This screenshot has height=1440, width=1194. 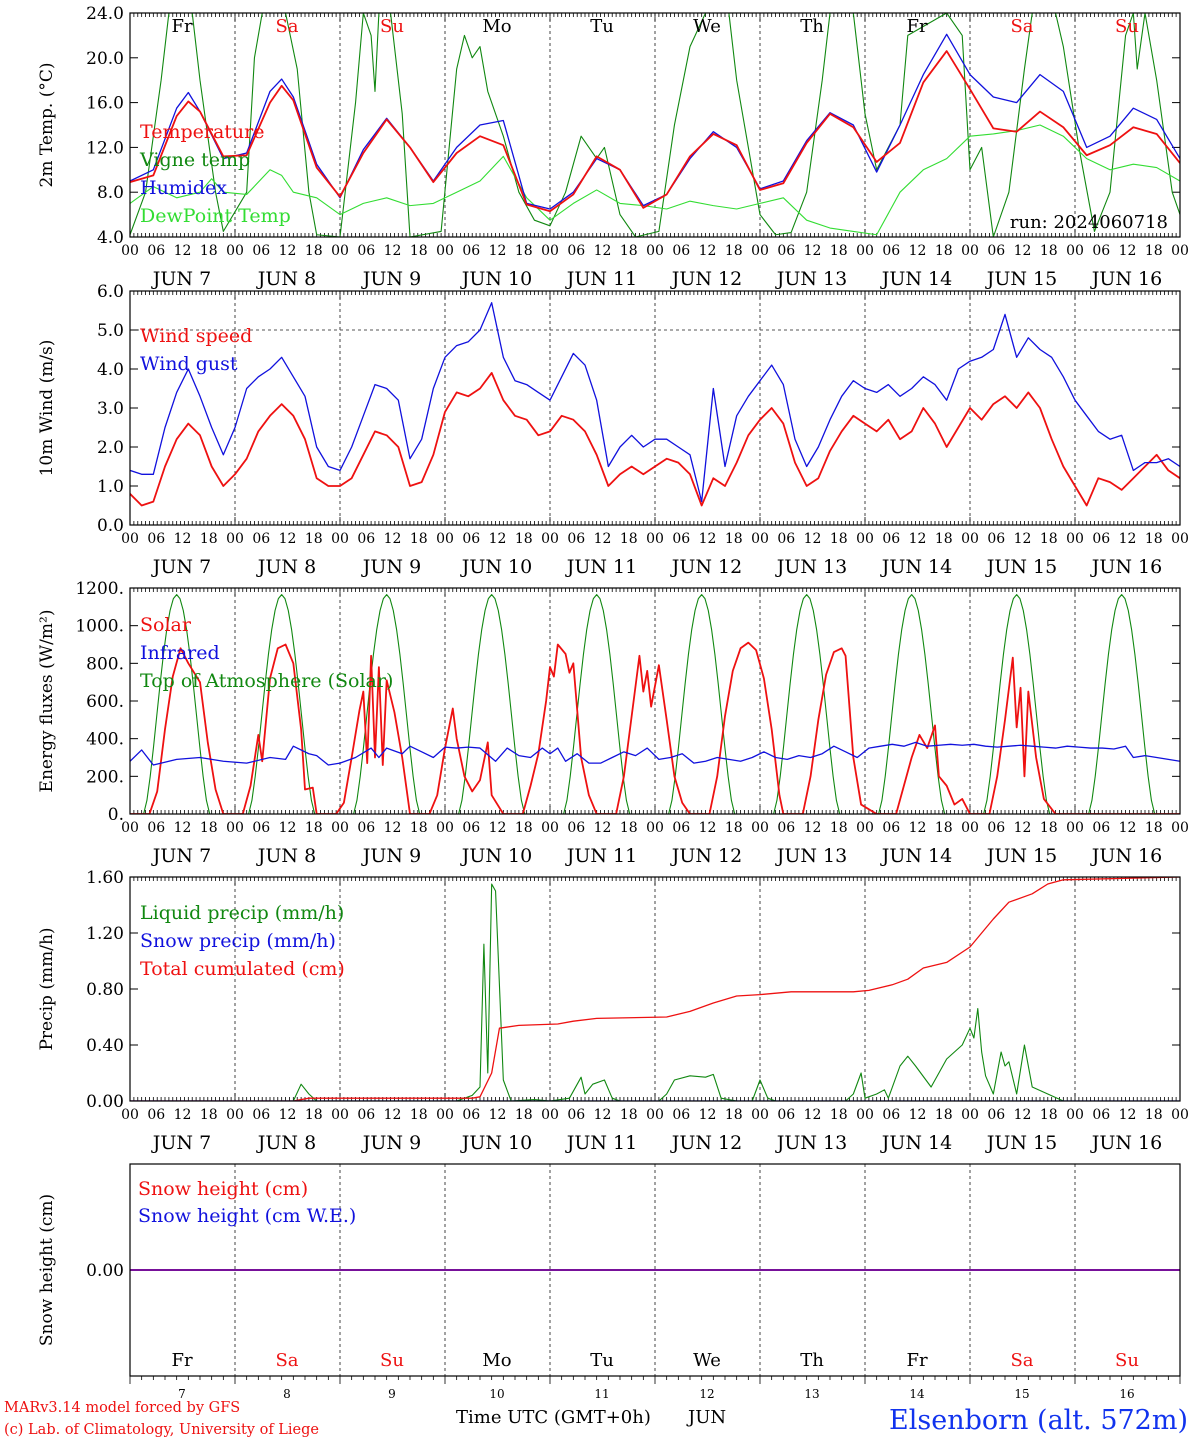 I want to click on legend-dewpoint-temp: DewPoint Temp, so click(x=215, y=216).